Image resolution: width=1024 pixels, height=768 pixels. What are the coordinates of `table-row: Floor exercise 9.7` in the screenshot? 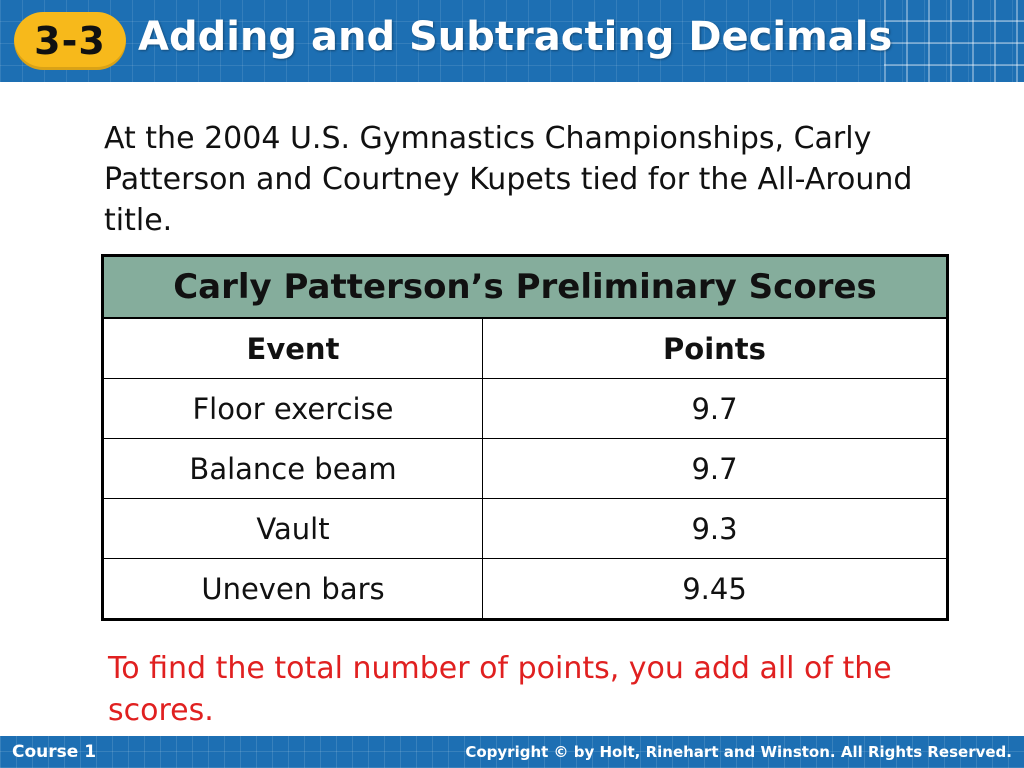 It's located at (525, 408).